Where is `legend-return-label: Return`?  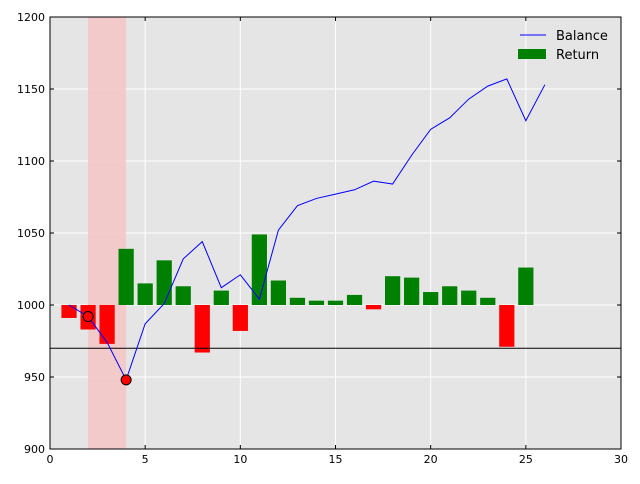 legend-return-label: Return is located at coordinates (577, 55).